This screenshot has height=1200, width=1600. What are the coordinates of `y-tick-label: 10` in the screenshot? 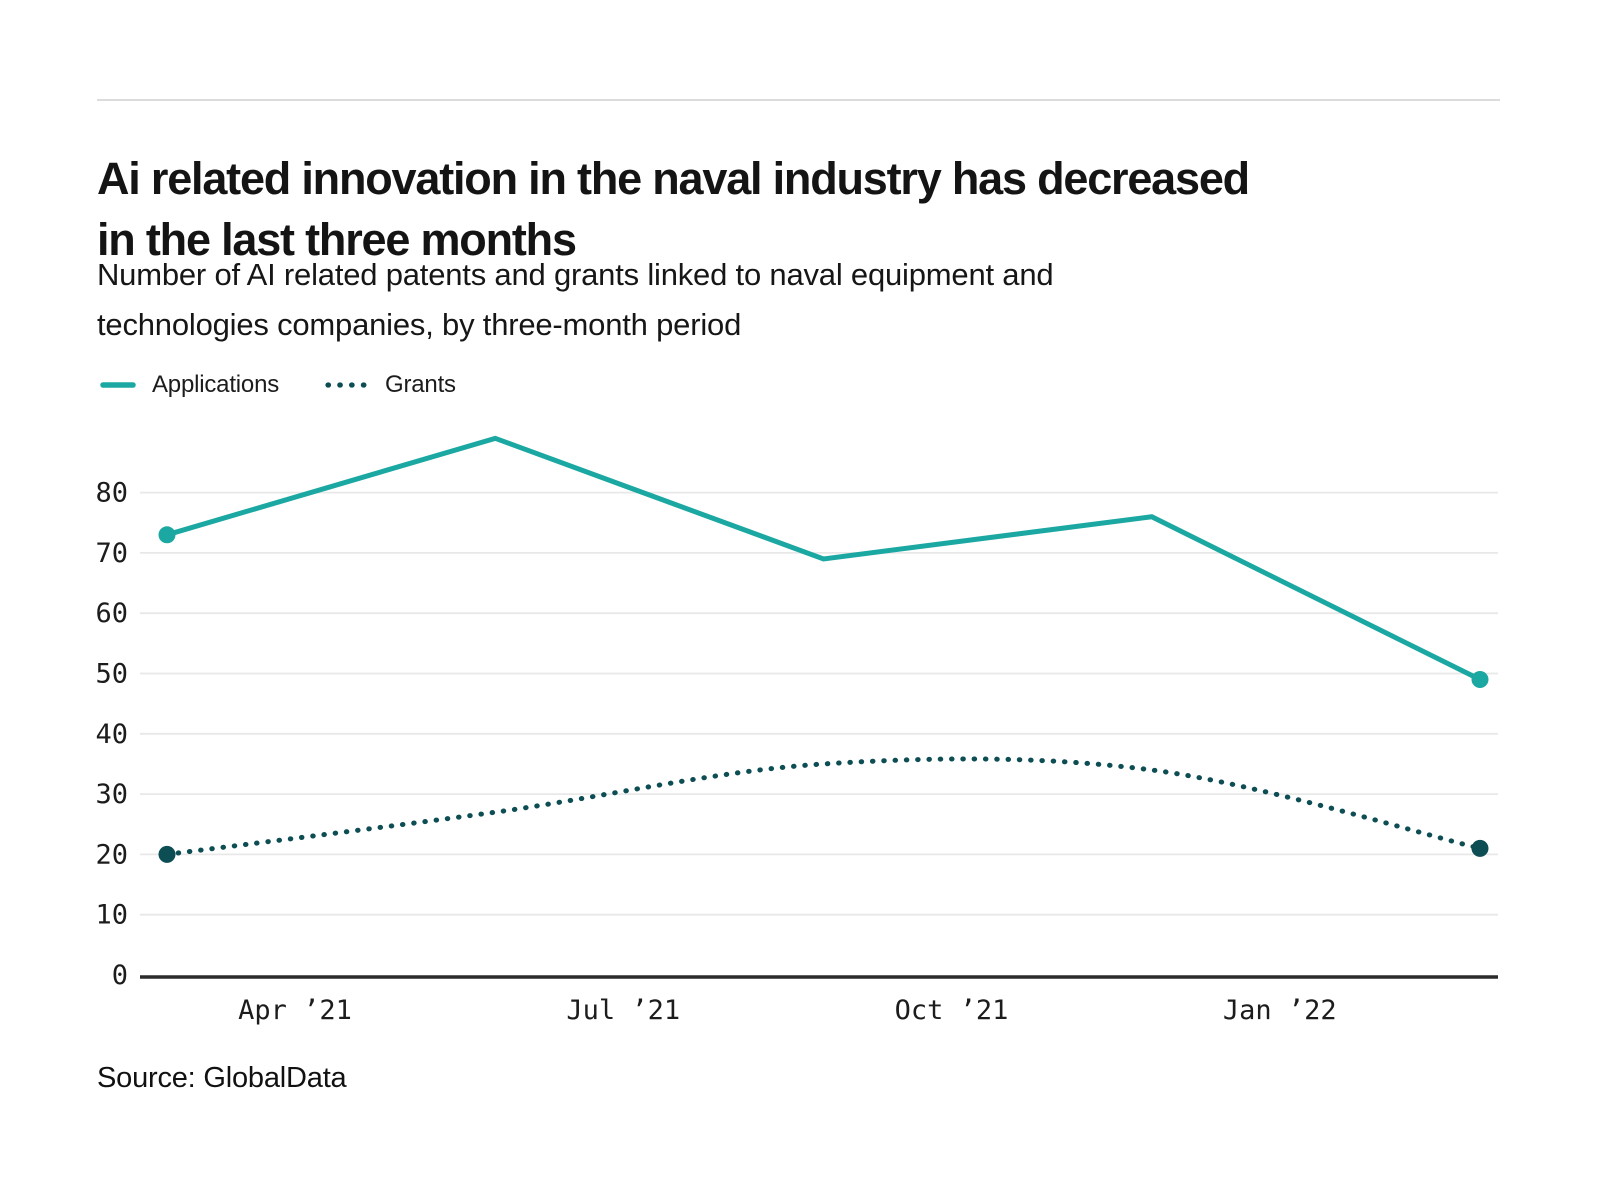 It's located at (111, 915).